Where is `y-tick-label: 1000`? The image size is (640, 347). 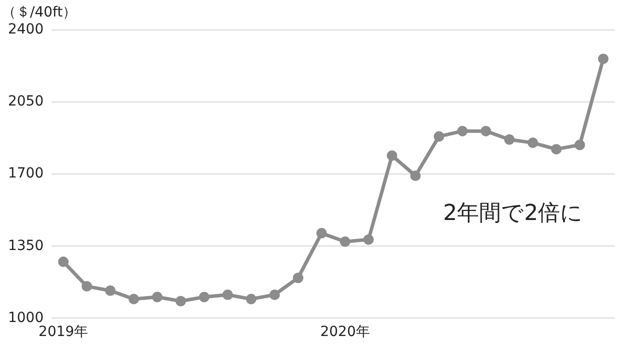 y-tick-label: 1000 is located at coordinates (26, 318).